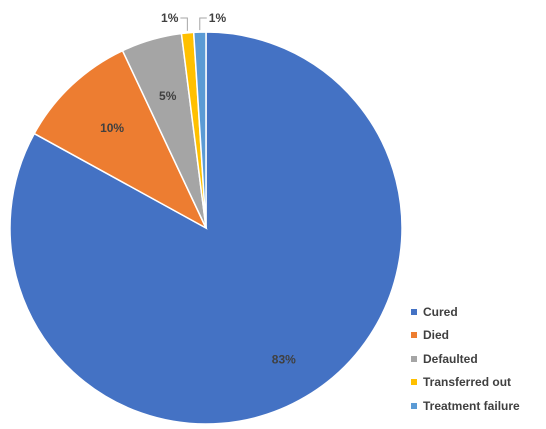  I want to click on legend-label-died: Died, so click(436, 335).